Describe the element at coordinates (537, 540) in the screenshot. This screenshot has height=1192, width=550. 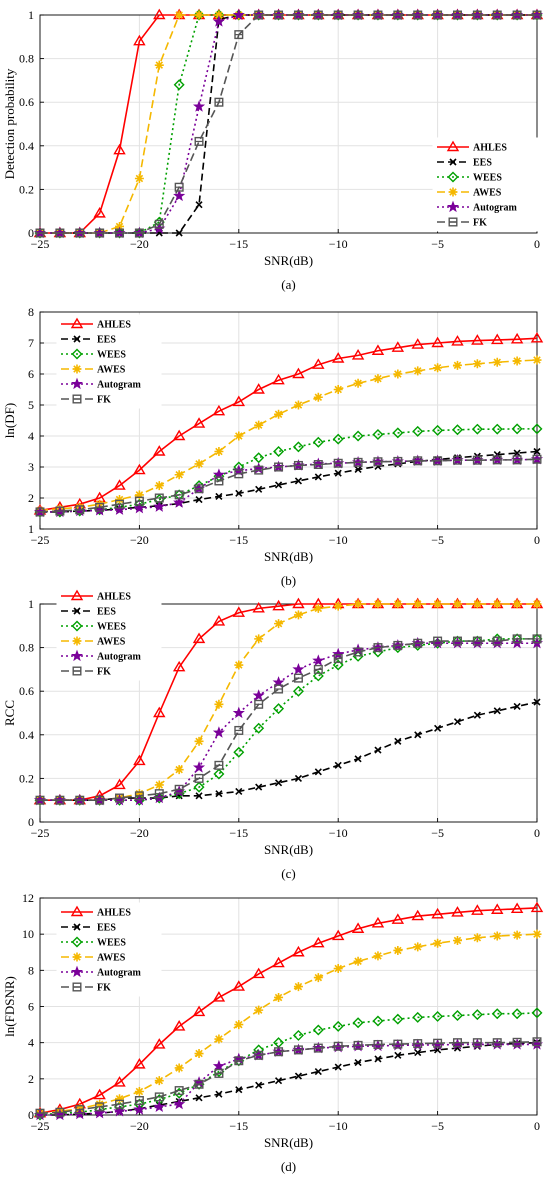
I see `x-tick-label: 0` at that location.